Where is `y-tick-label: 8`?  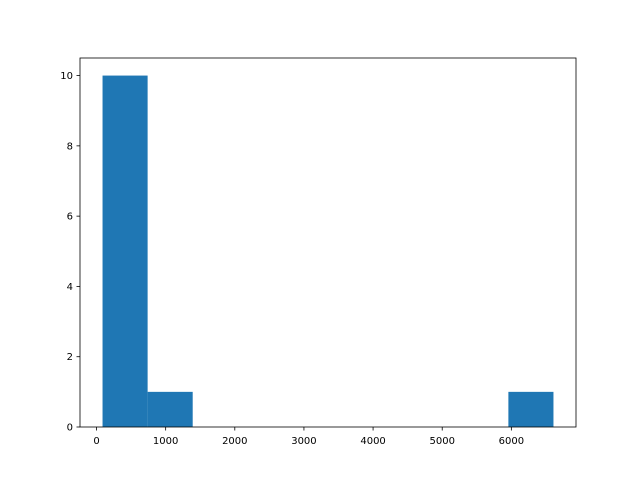
y-tick-label: 8 is located at coordinates (70, 146).